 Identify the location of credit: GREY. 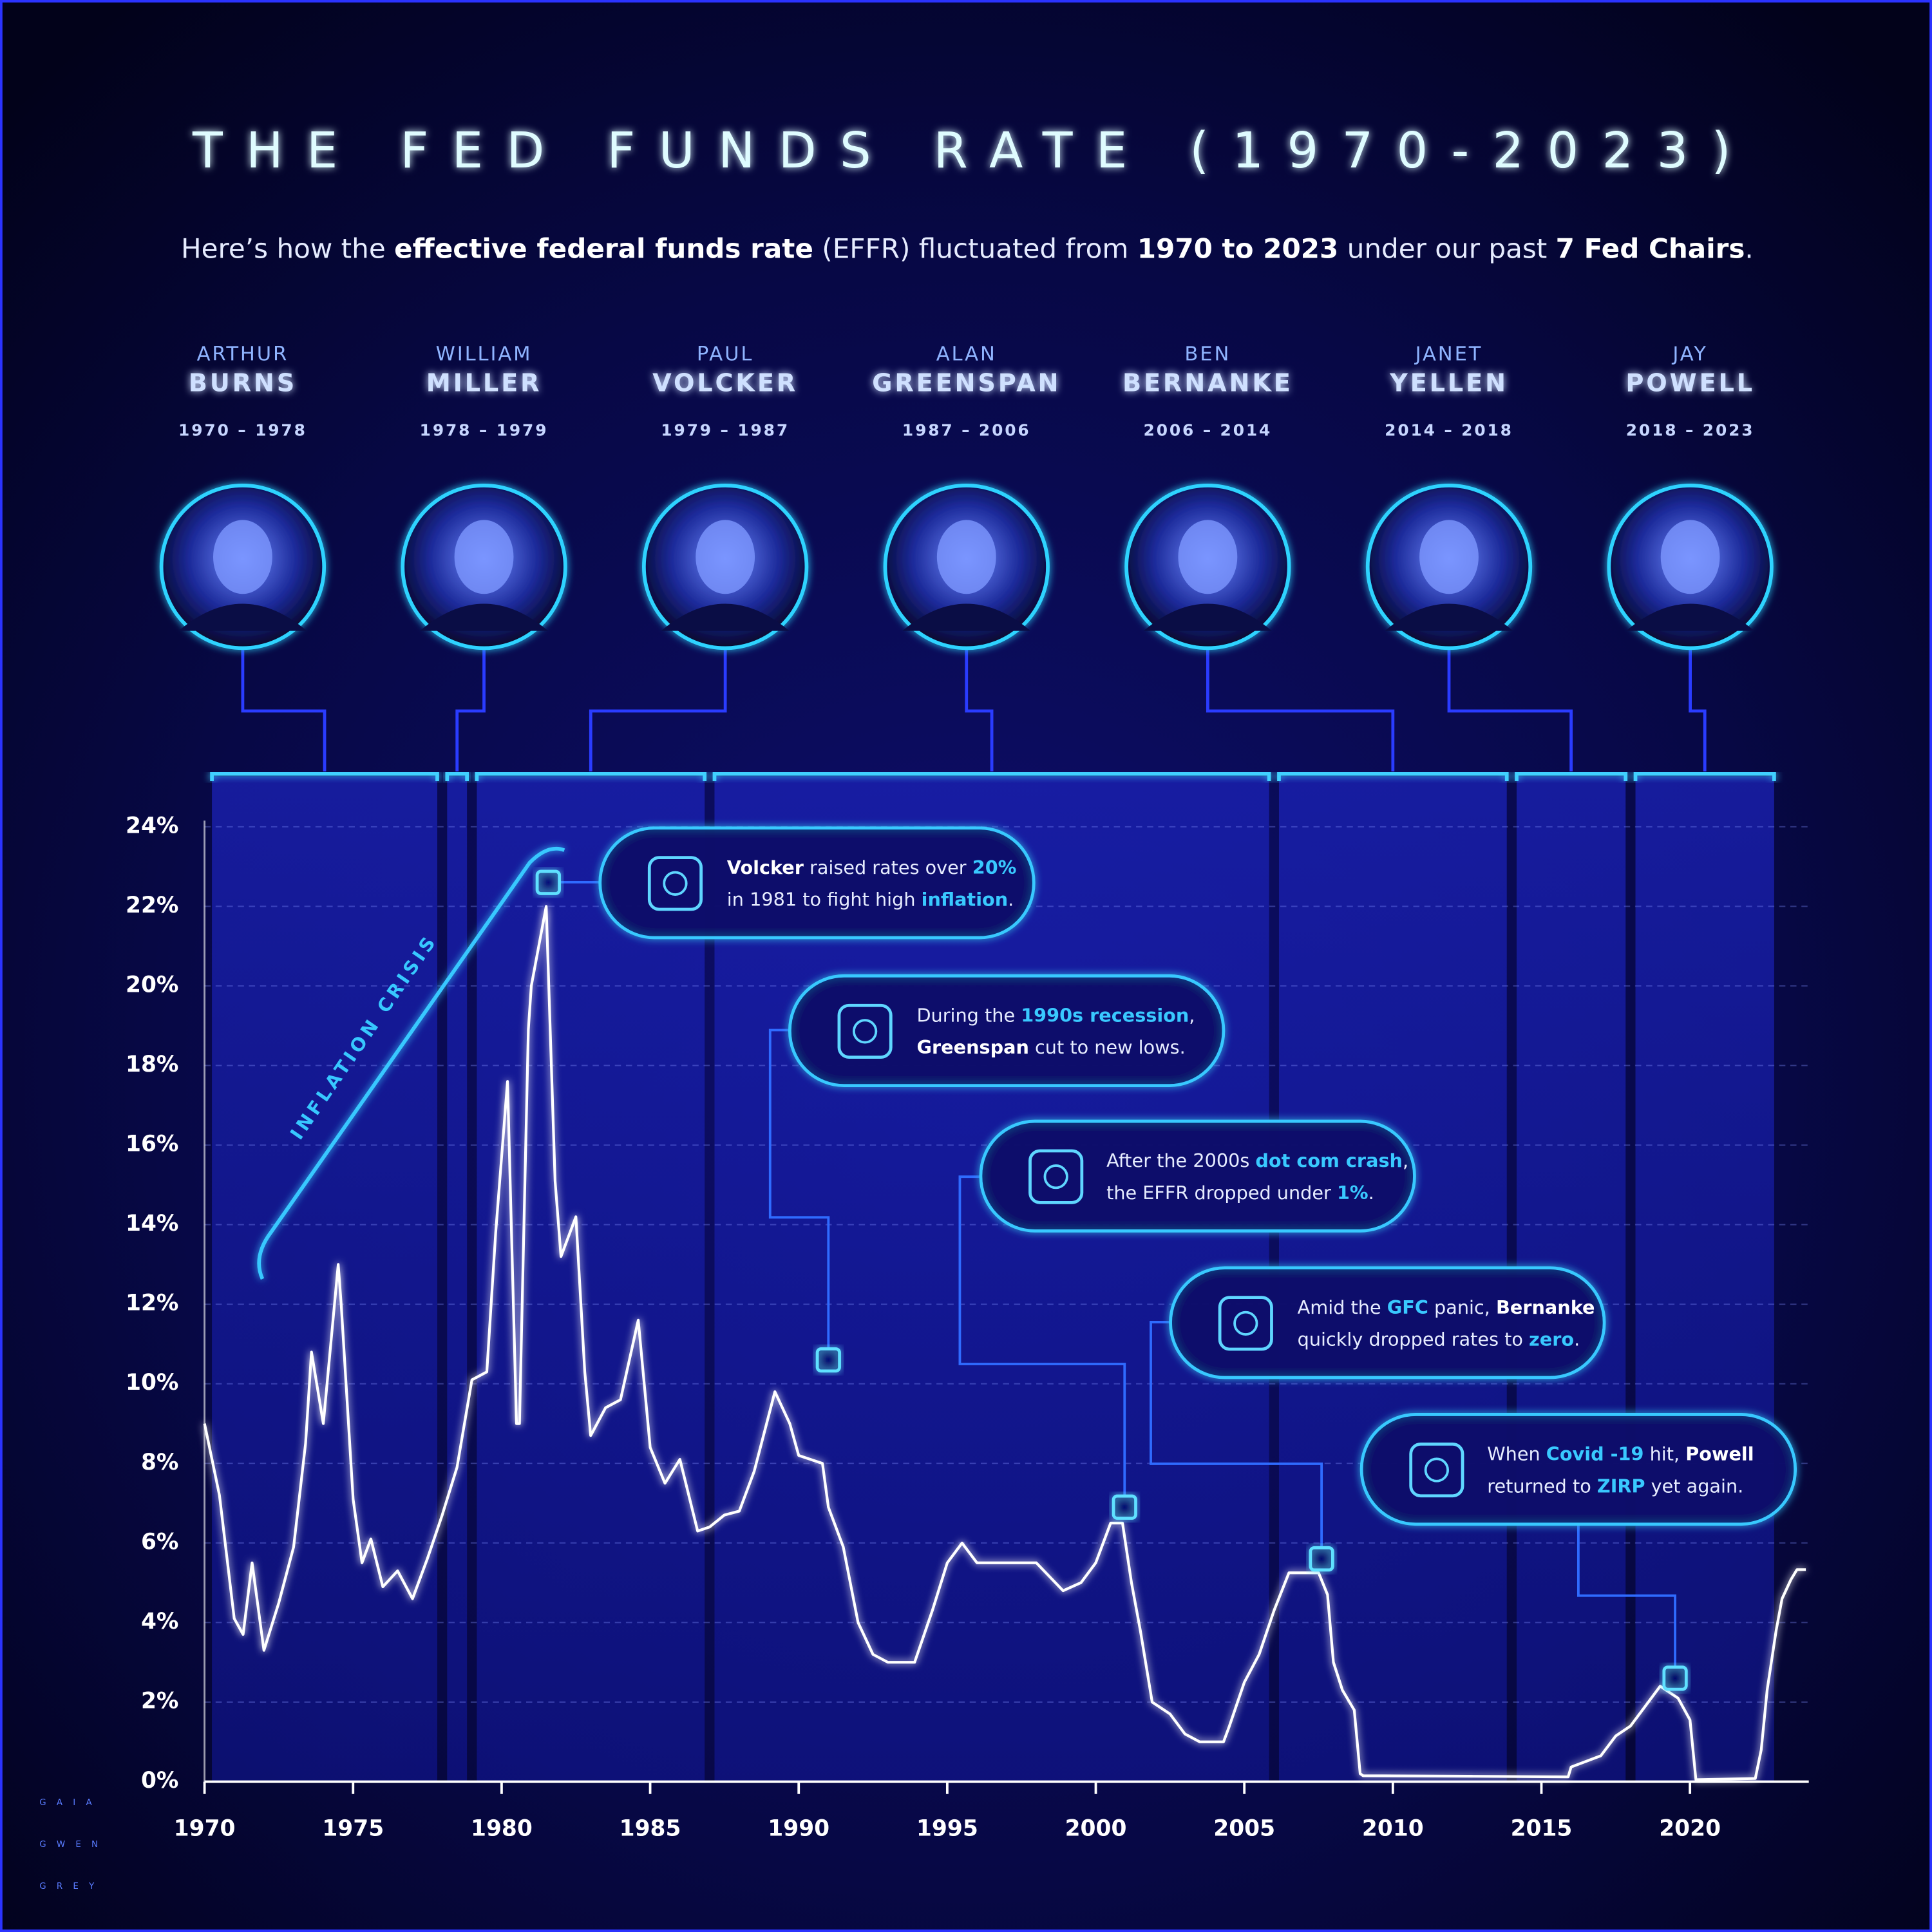
(71, 1886).